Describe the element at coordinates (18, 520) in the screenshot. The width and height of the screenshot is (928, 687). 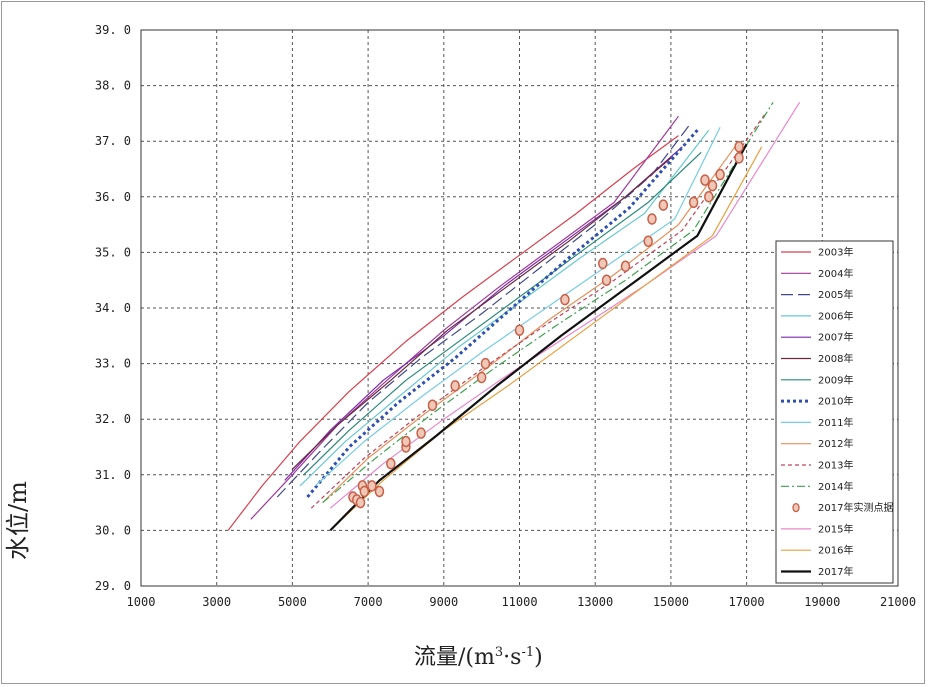
I see `y-axis-title: 水位/m` at that location.